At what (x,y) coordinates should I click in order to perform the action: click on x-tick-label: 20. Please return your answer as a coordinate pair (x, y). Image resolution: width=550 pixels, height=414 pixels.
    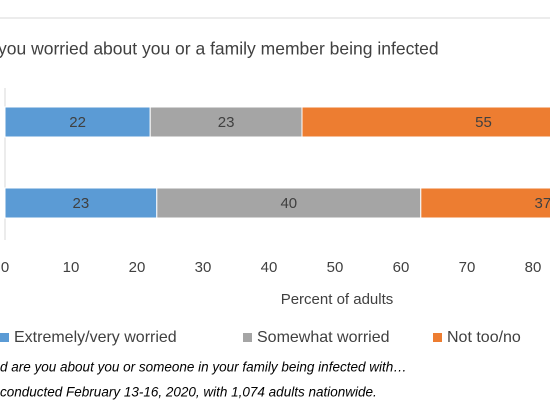
    Looking at the image, I should click on (137, 267).